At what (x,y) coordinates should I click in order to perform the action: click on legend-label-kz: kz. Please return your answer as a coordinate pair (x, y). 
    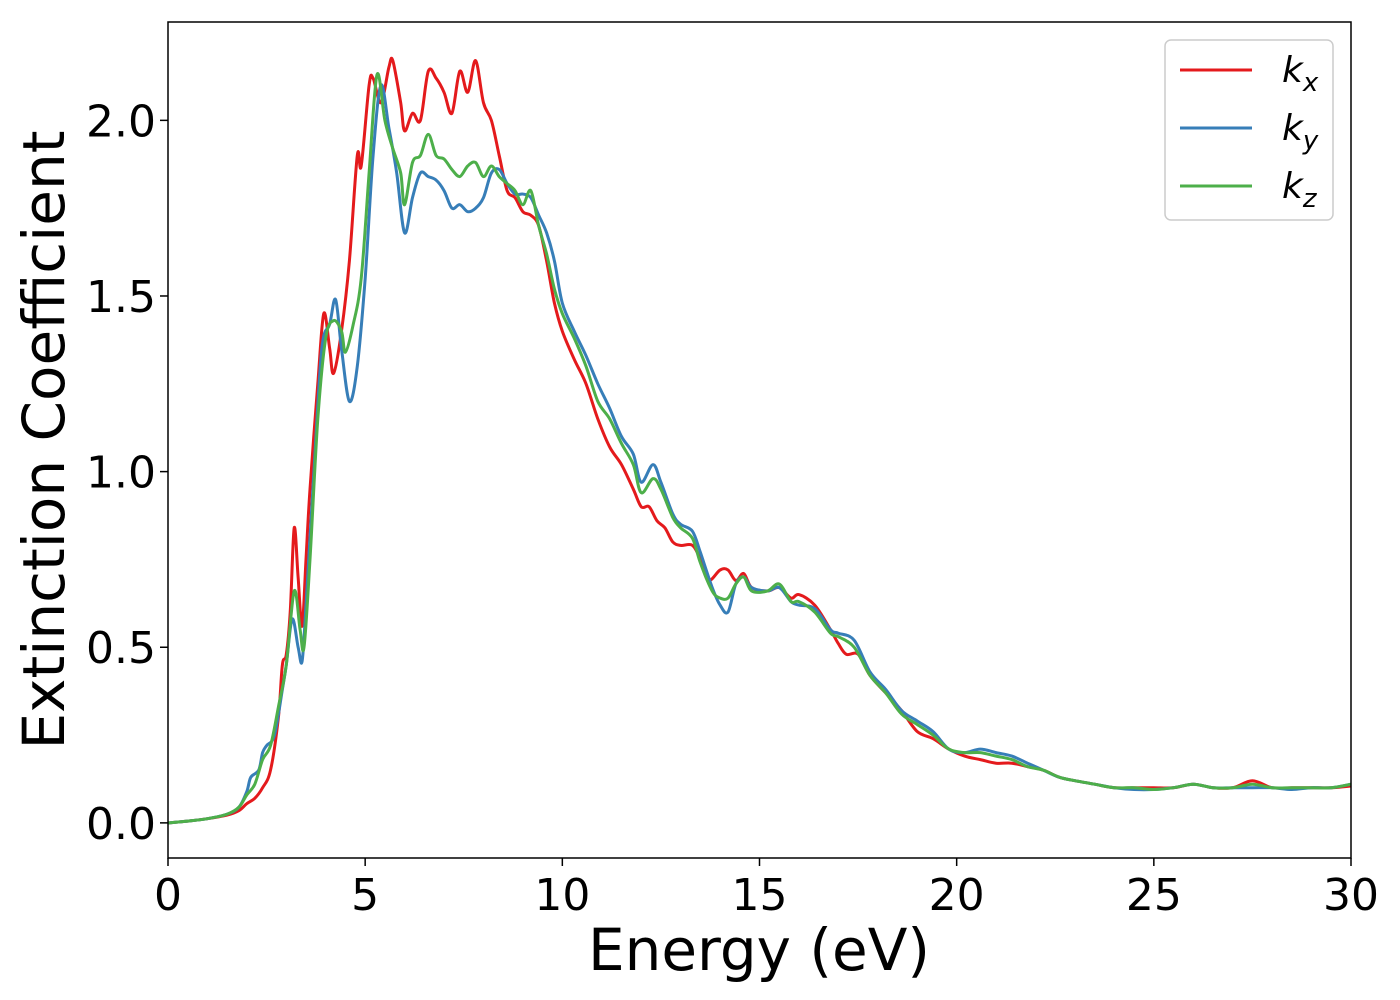
    Looking at the image, I should click on (1300, 190).